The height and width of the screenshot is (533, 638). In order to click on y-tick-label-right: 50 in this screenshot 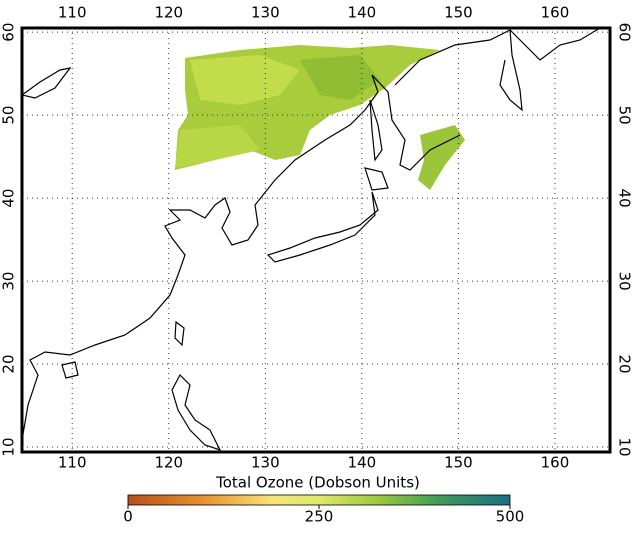, I will do `click(625, 115)`.